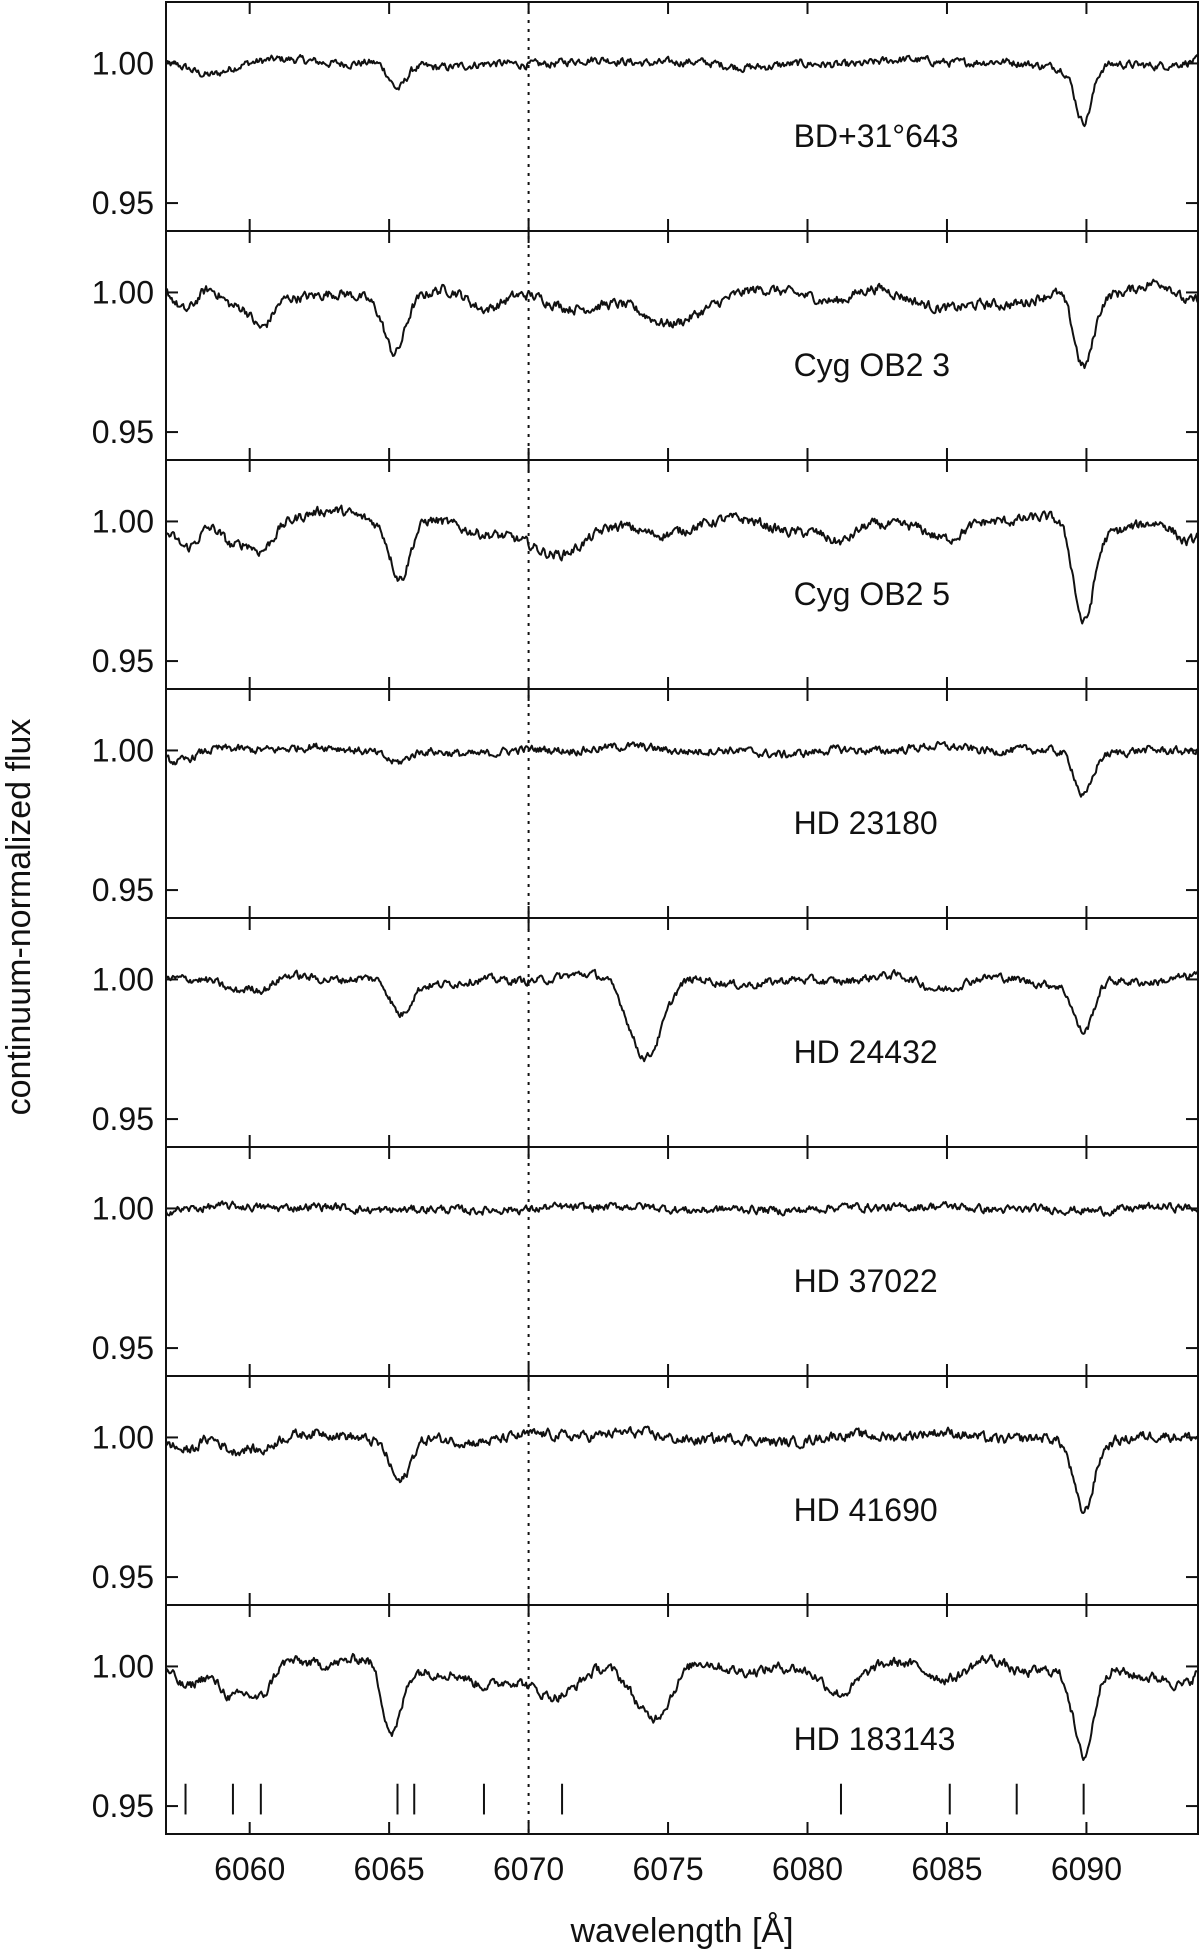 This screenshot has width=1200, height=1956. Describe the element at coordinates (681, 1931) in the screenshot. I see `x-axis-title: wavelength [Å]` at that location.